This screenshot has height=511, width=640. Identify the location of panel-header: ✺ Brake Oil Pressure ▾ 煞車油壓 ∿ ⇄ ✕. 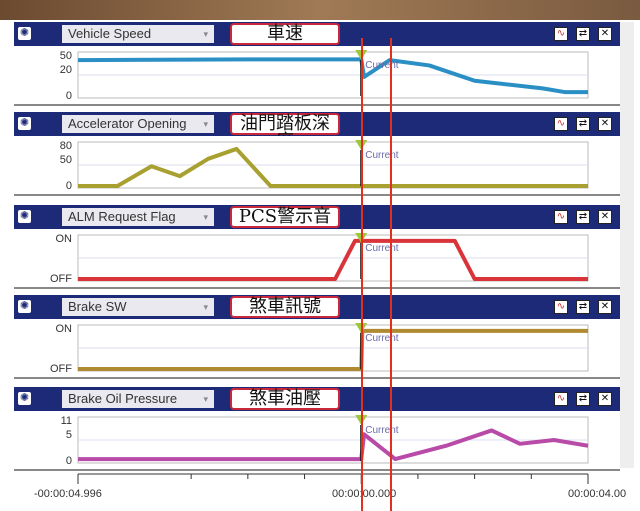
(317, 399).